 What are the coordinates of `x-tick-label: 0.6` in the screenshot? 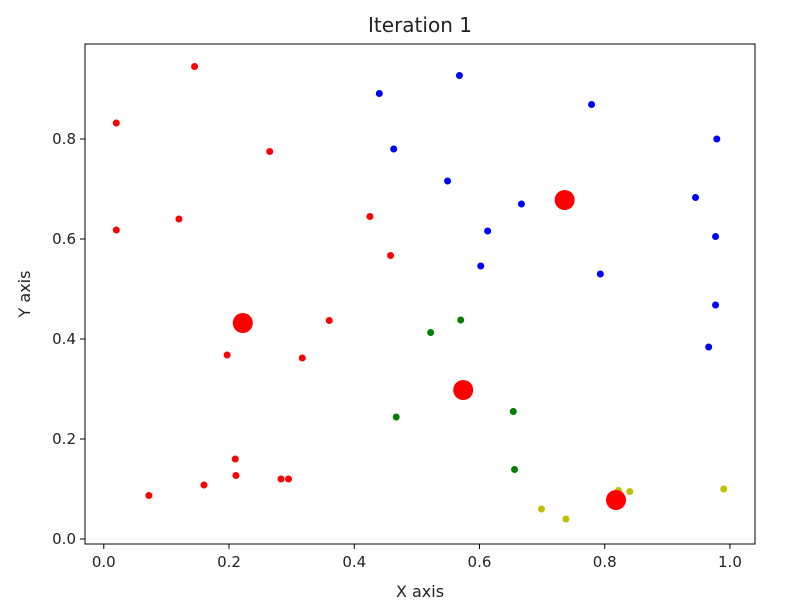 It's located at (480, 562).